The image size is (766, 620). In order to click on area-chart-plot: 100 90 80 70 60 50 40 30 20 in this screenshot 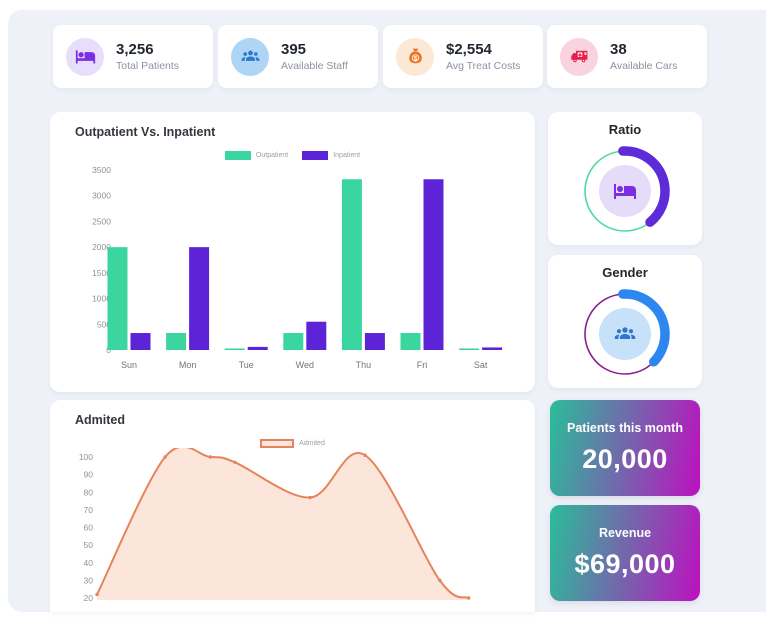, I will do `click(275, 525)`.